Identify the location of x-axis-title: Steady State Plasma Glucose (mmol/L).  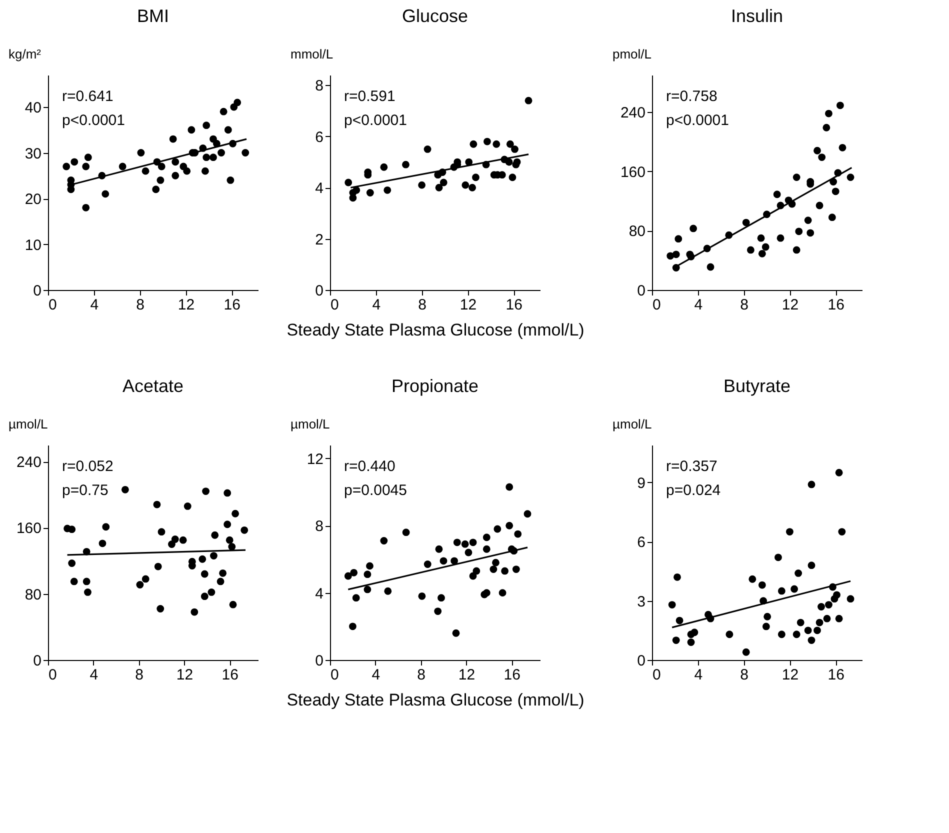
(435, 700).